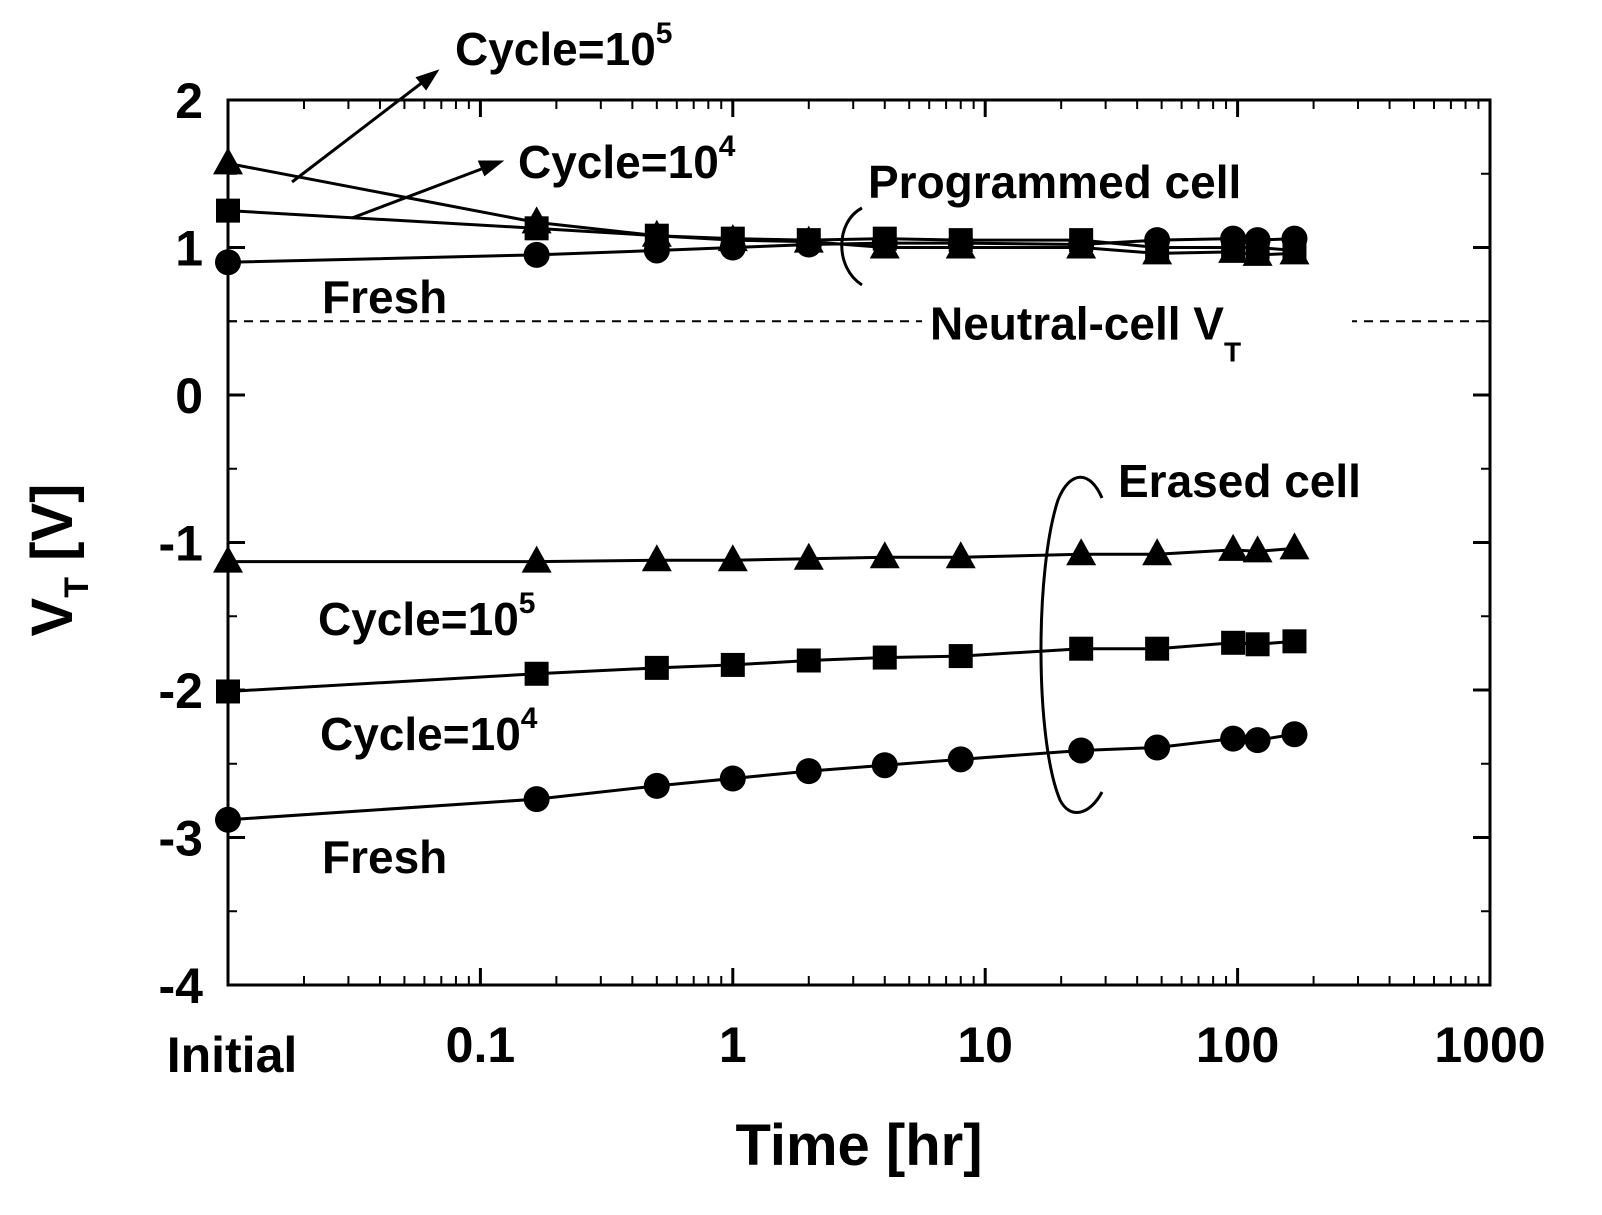 This screenshot has width=1602, height=1215. Describe the element at coordinates (181, 839) in the screenshot. I see `y-tick-label: -3` at that location.